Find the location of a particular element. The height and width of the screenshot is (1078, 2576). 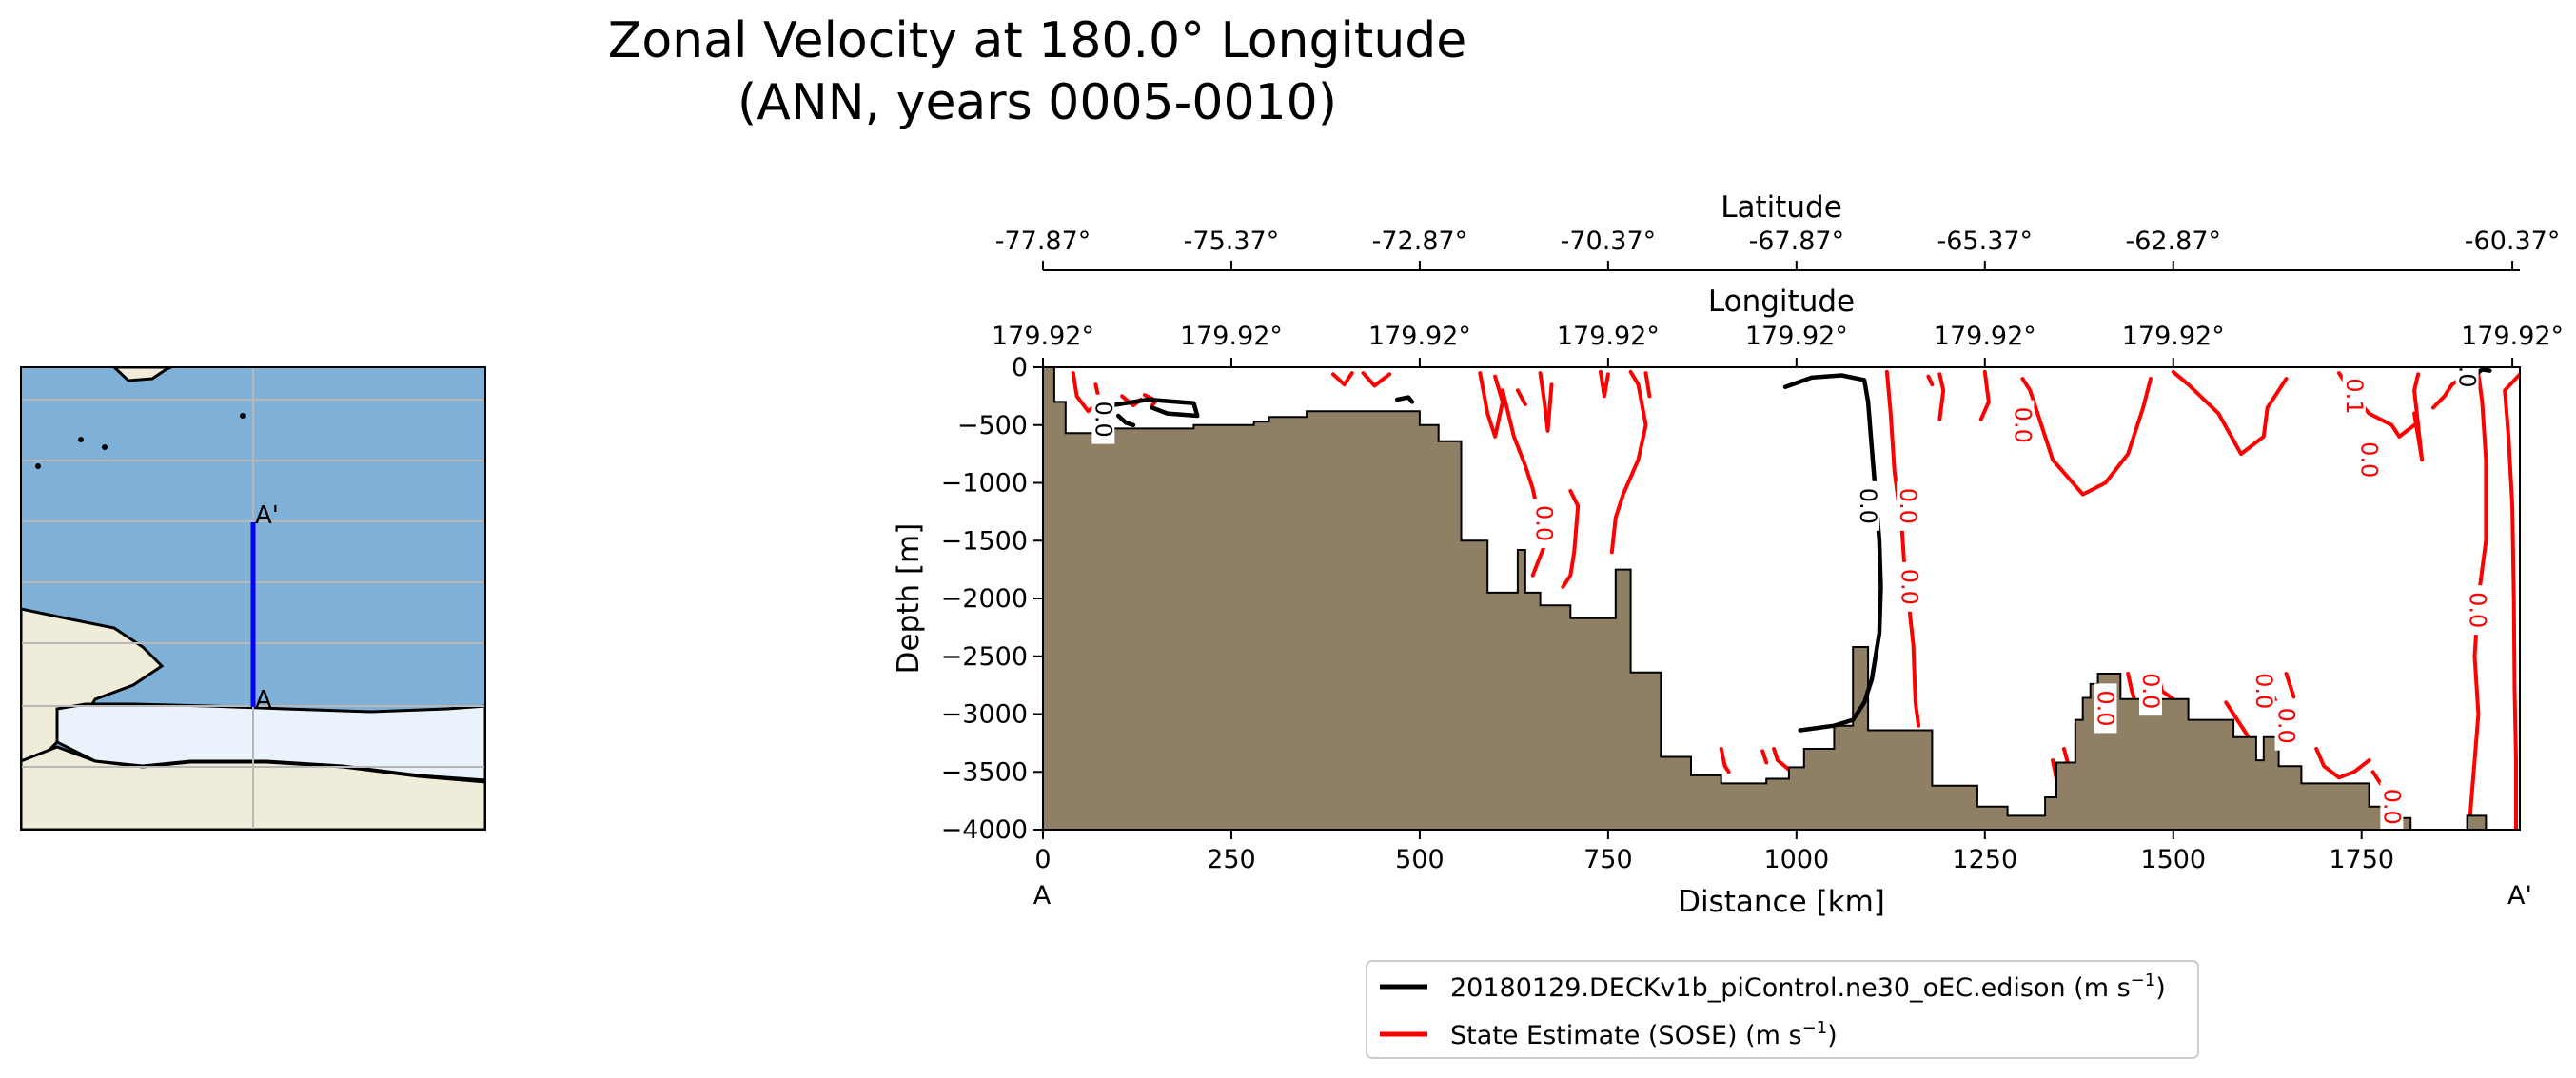

inset-map: A' A is located at coordinates (253, 598).